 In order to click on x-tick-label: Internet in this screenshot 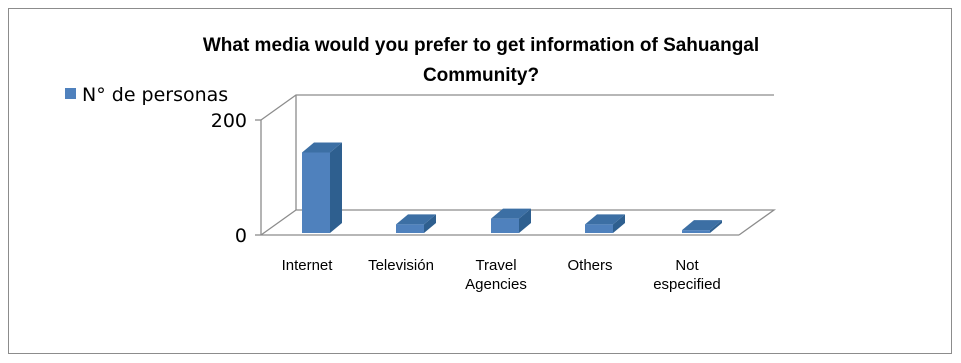, I will do `click(308, 265)`.